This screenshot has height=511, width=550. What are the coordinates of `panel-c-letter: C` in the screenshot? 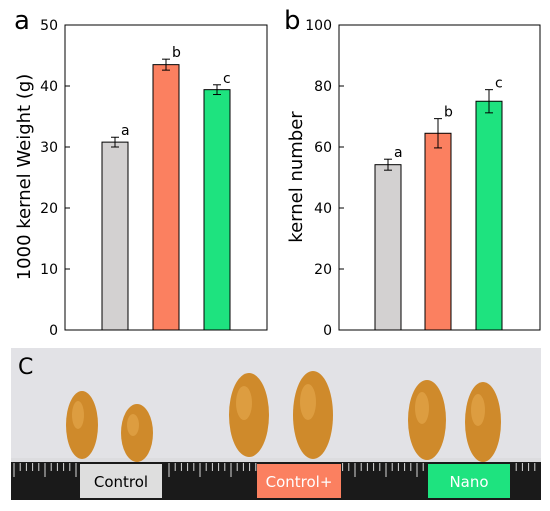 It's located at (25, 367).